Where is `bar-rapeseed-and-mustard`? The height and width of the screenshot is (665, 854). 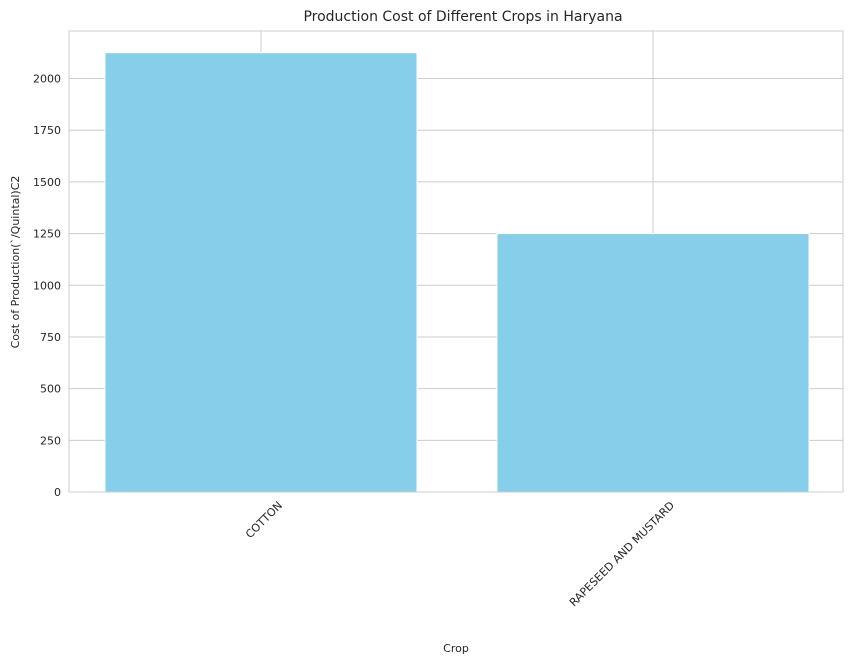
bar-rapeseed-and-mustard is located at coordinates (653, 363).